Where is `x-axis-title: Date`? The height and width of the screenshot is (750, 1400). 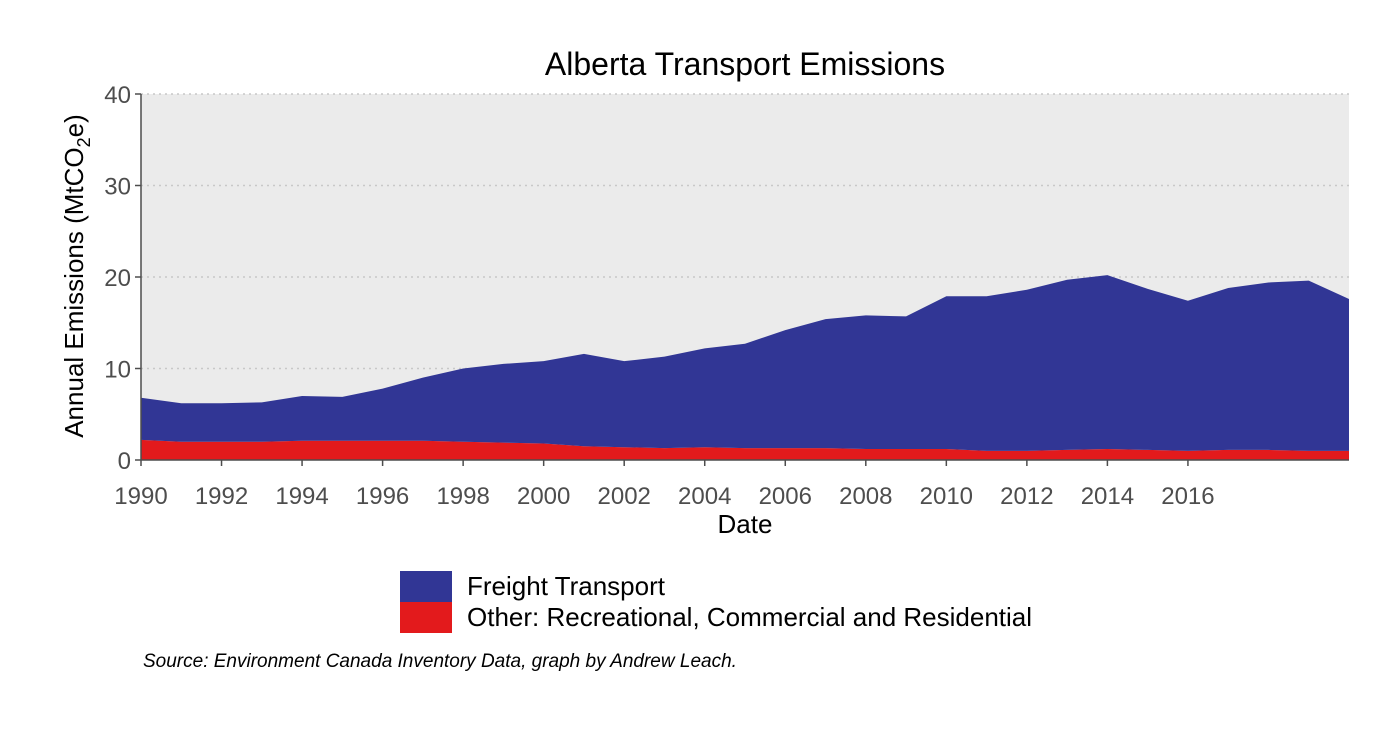 x-axis-title: Date is located at coordinates (745, 524).